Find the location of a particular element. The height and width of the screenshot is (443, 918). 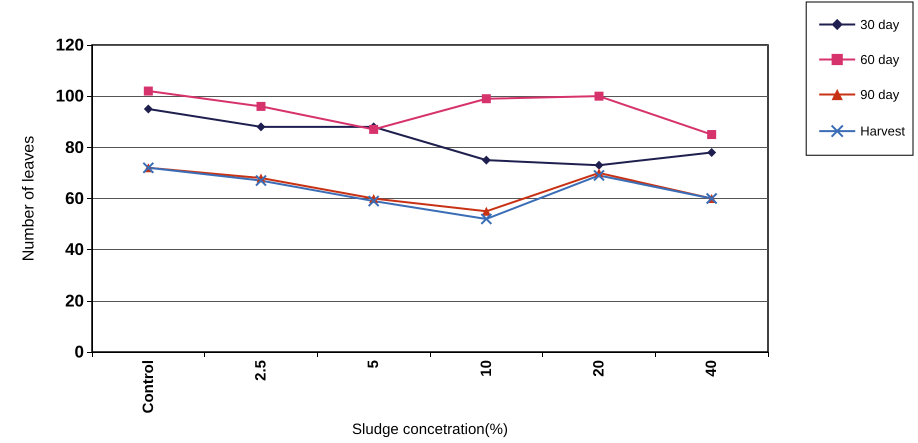

legend-label: Harvest is located at coordinates (883, 131).